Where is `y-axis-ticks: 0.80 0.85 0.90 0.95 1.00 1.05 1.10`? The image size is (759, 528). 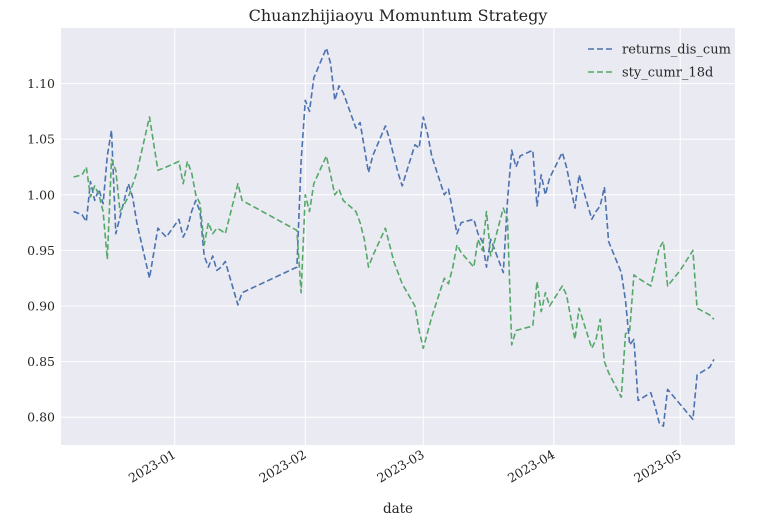
y-axis-ticks: 0.80 0.85 0.90 0.95 1.00 1.05 1.10 is located at coordinates (41, 250).